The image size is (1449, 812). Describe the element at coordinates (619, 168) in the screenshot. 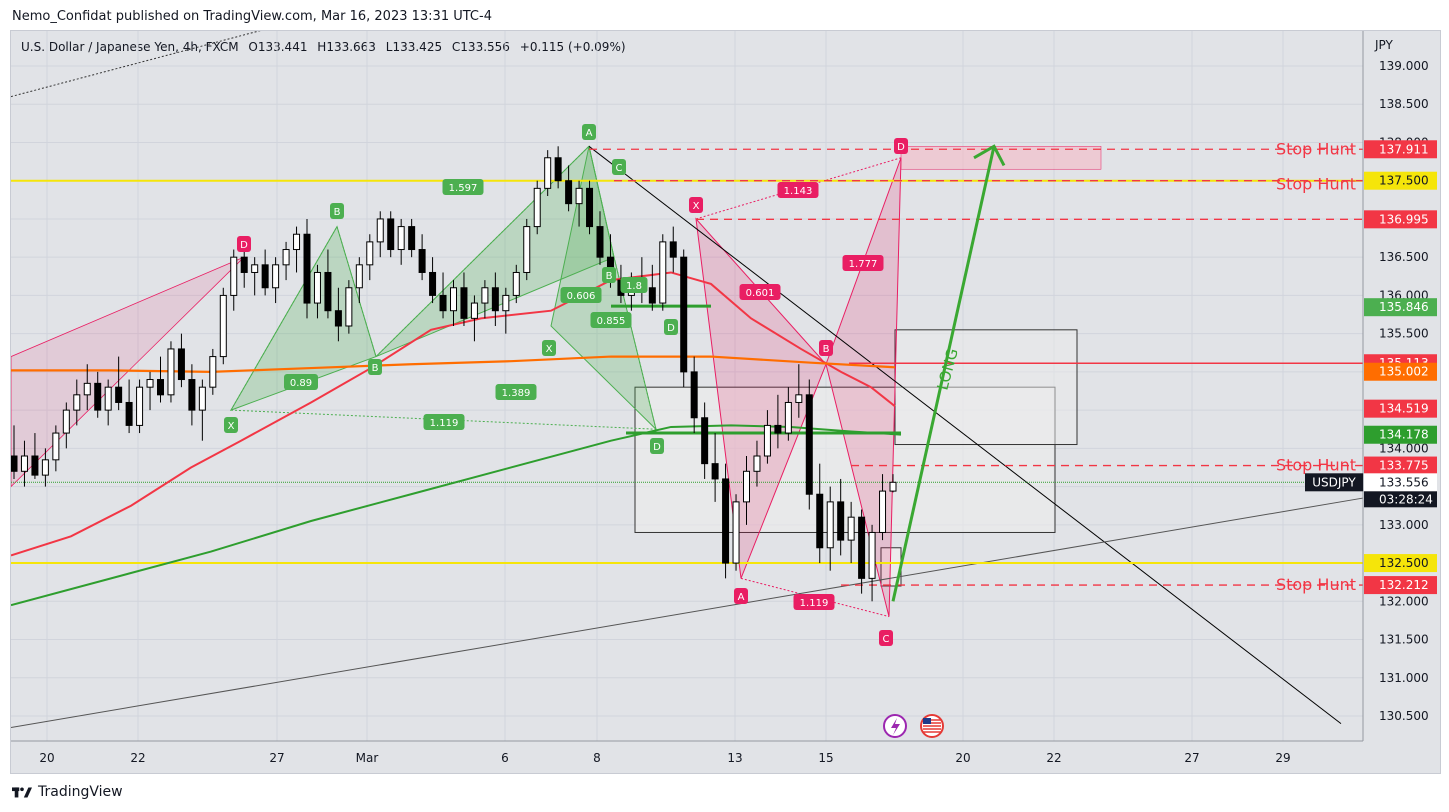

I see `green-point-c-text: C` at that location.